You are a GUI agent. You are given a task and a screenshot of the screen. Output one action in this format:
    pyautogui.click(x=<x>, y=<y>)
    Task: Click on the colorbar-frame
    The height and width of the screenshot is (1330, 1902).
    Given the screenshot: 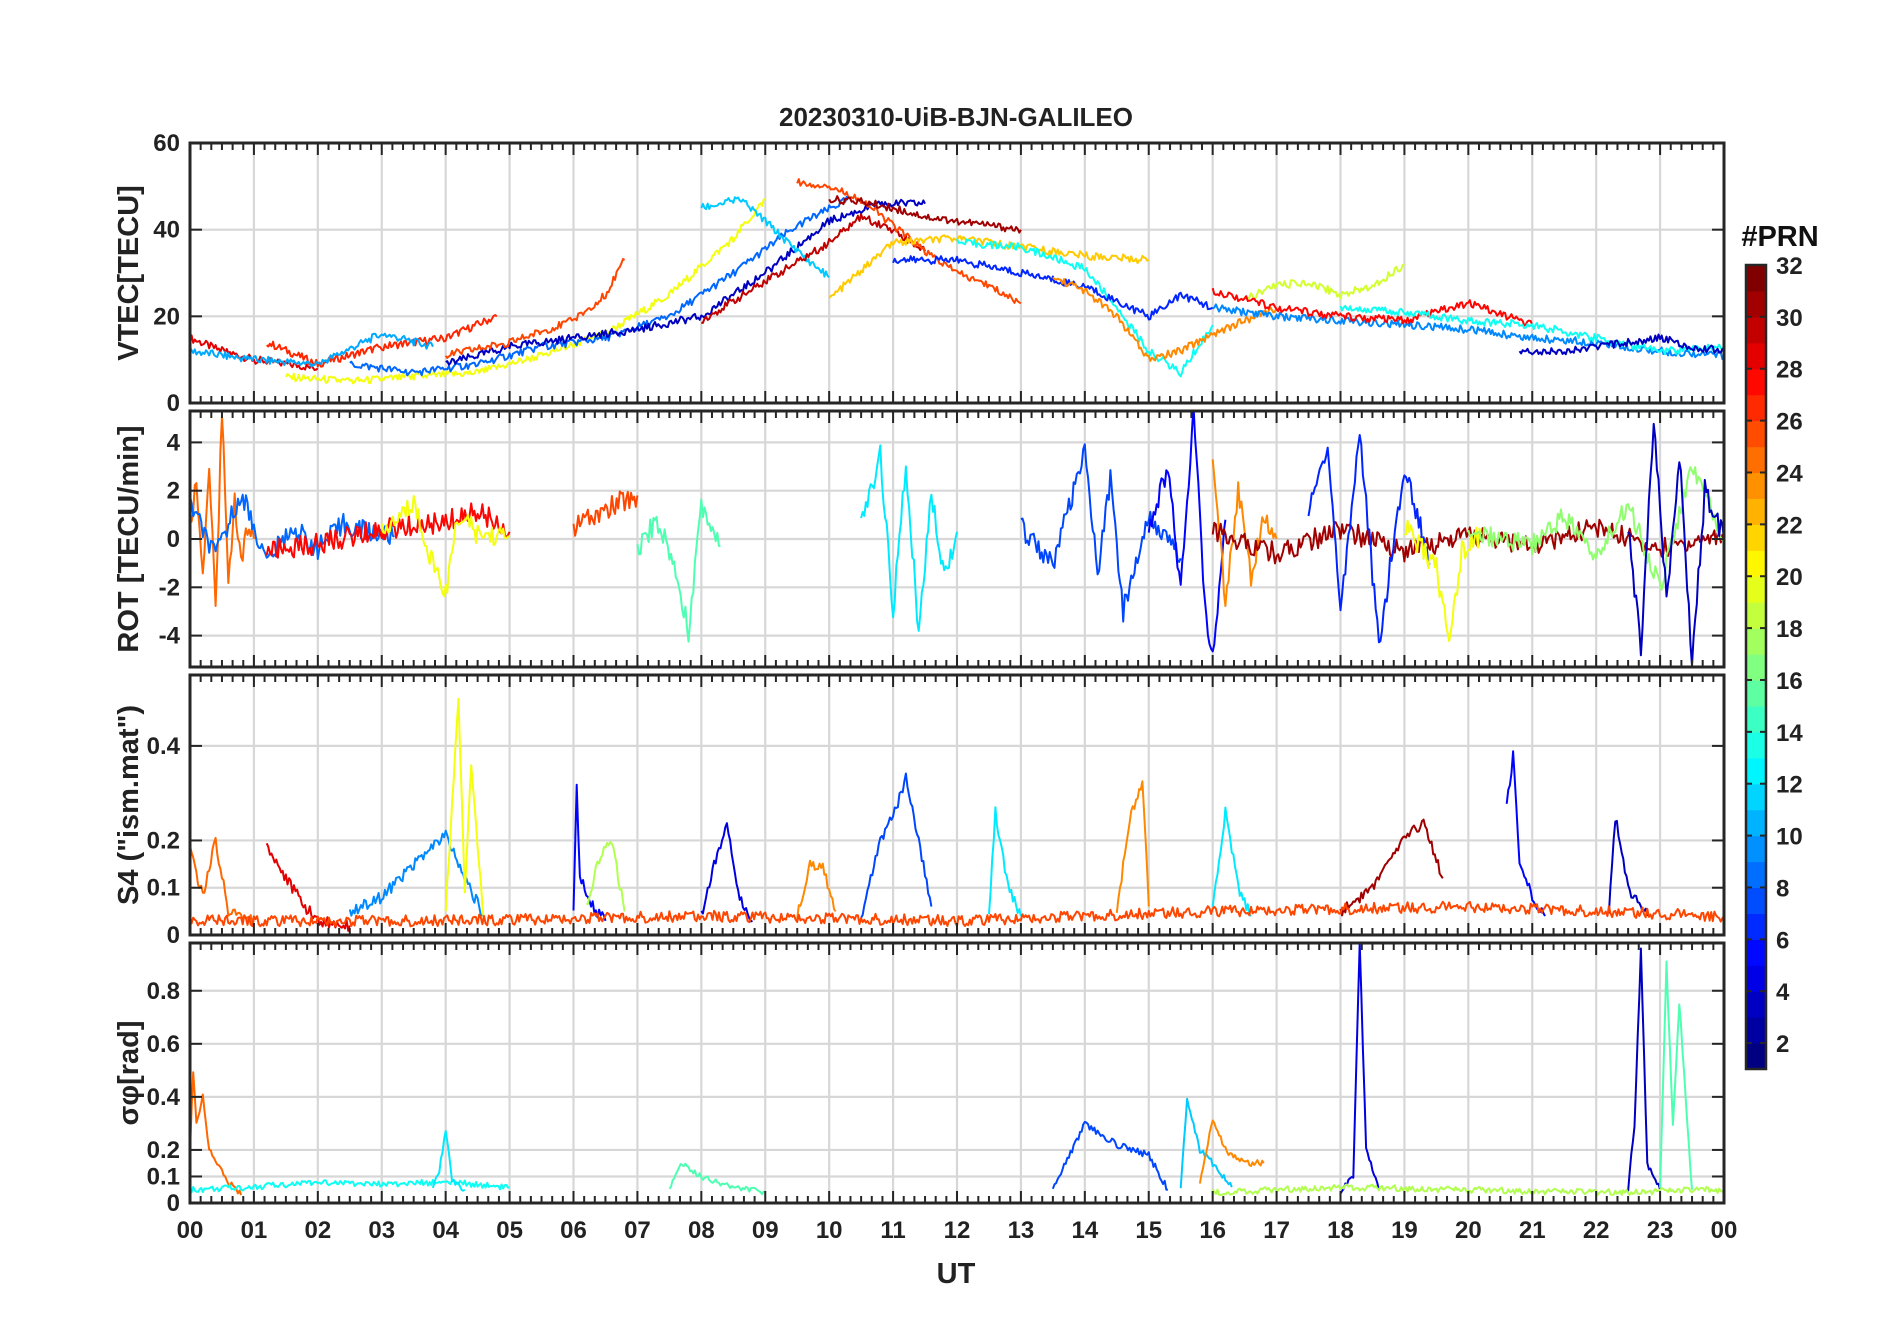 What is the action you would take?
    pyautogui.click(x=1756, y=667)
    